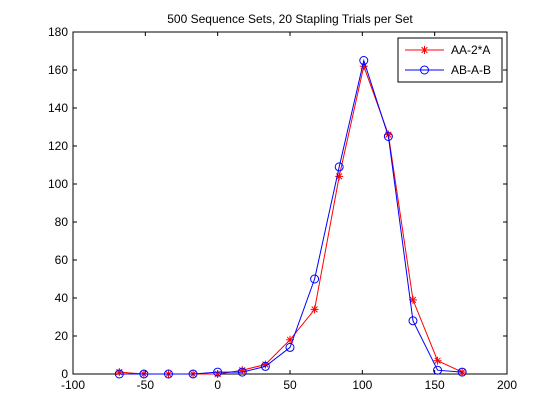 The image size is (560, 420). What do you see at coordinates (62, 260) in the screenshot?
I see `y-tick-label: 60` at bounding box center [62, 260].